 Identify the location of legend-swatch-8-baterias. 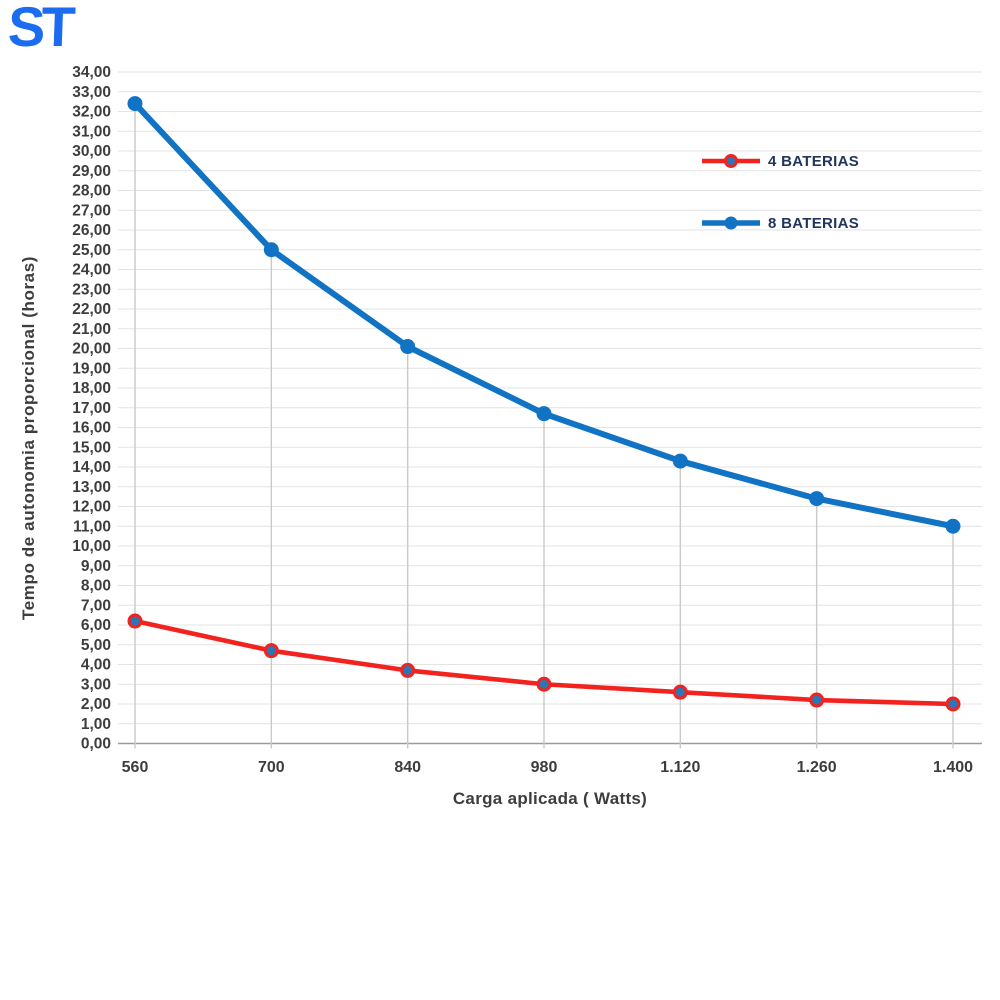
(731, 223).